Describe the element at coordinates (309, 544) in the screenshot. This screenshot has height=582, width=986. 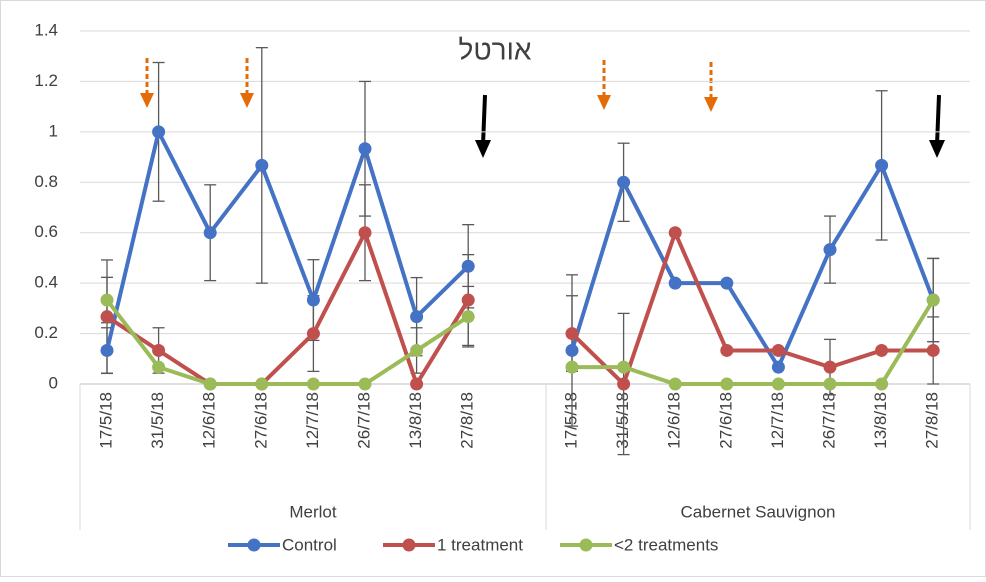
I see `legend-label: Control` at that location.